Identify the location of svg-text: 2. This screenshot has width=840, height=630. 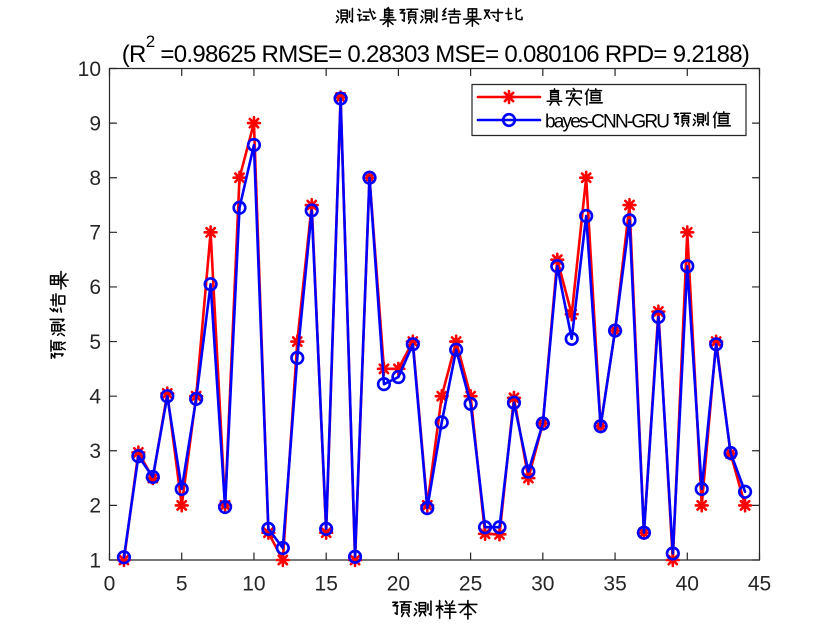
(95, 506).